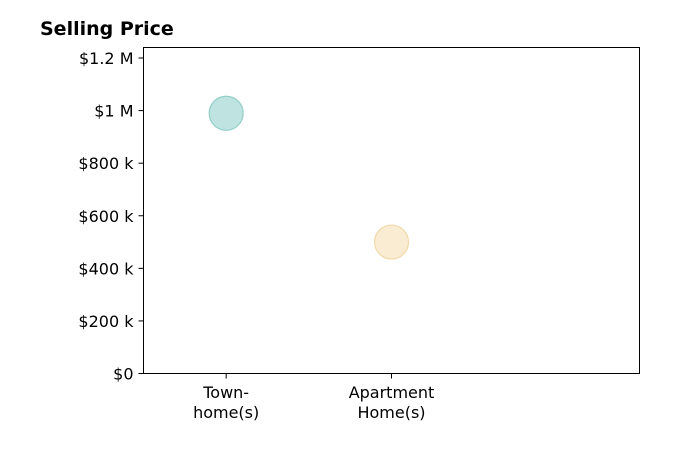 The height and width of the screenshot is (462, 679). I want to click on x-tick-label-line: Apartment, so click(392, 392).